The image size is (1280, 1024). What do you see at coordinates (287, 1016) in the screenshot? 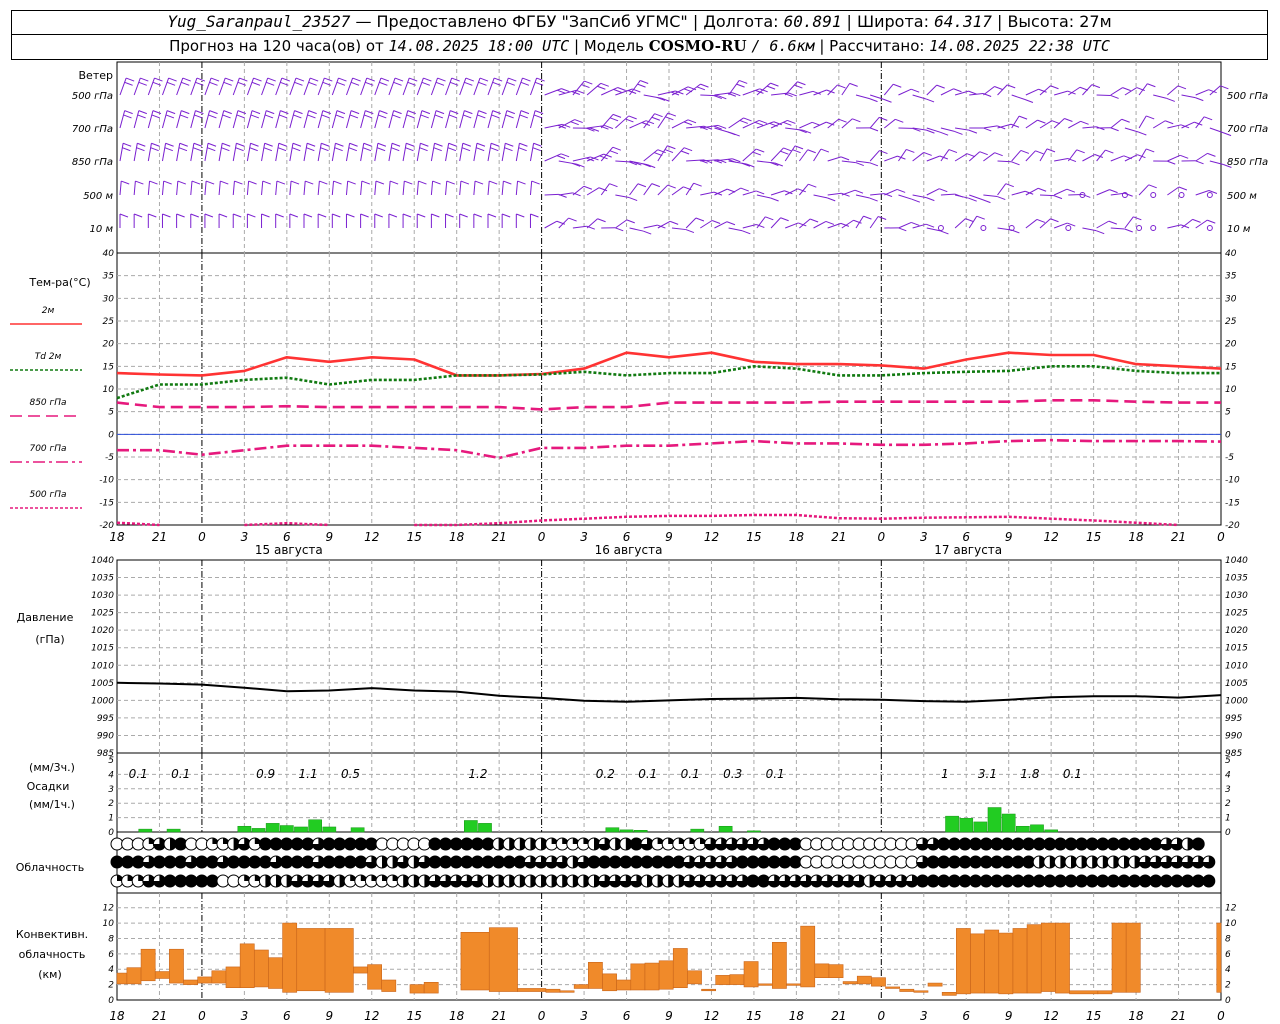
I see `hour-tick-label-bottom: 6` at bounding box center [287, 1016].